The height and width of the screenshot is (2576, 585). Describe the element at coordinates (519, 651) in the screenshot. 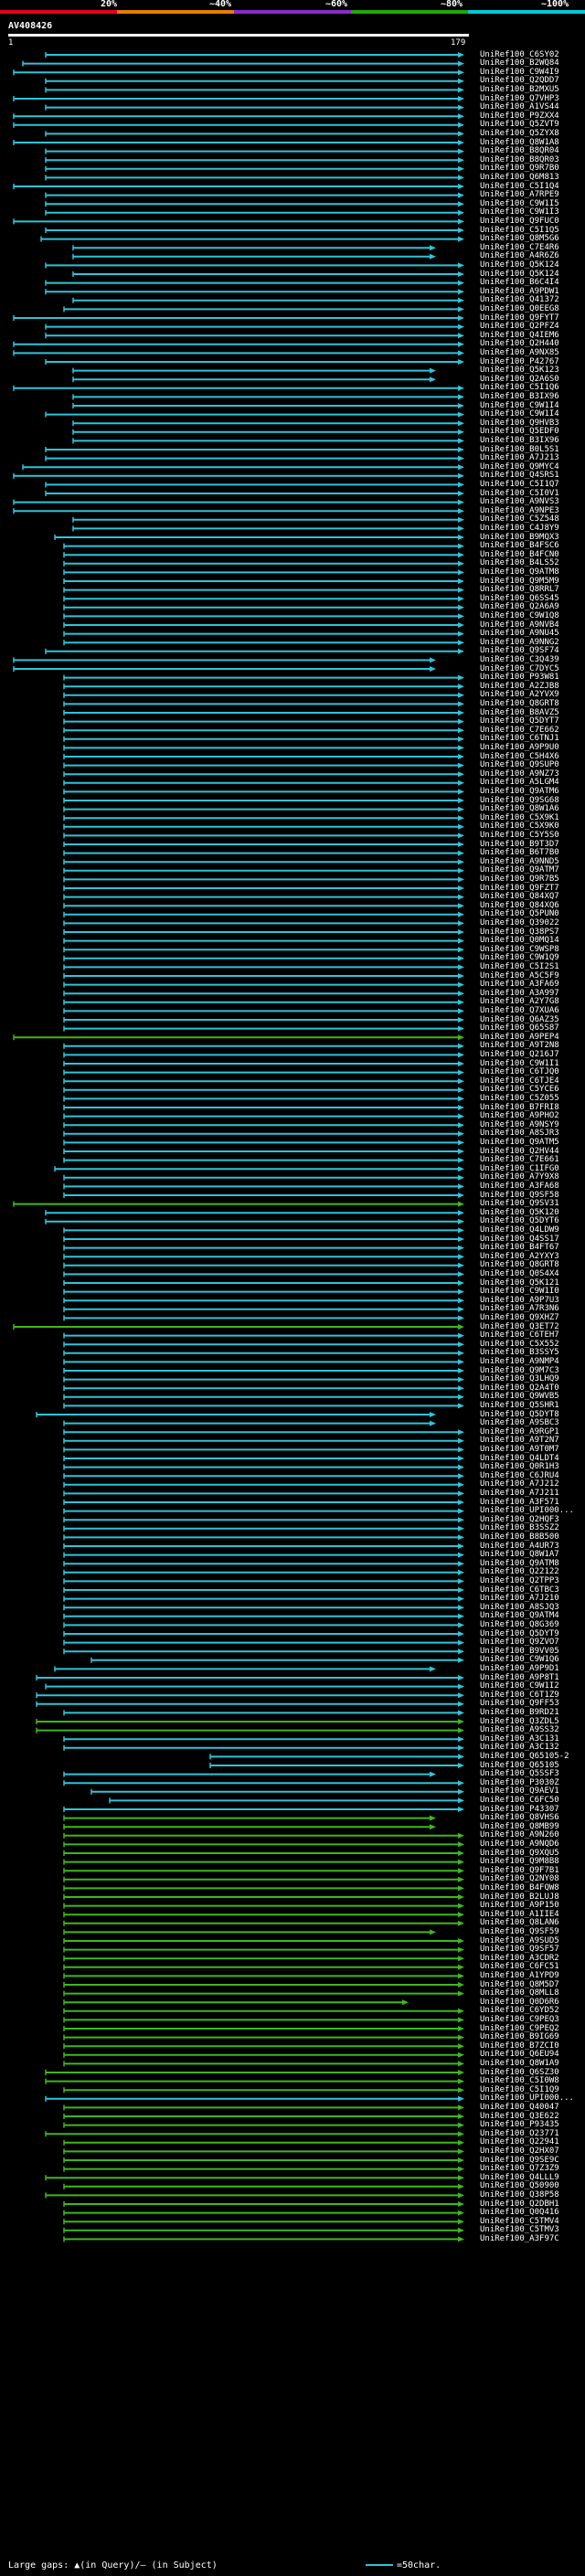

I see `hit-label: UniRef100_Q9SF74` at that location.